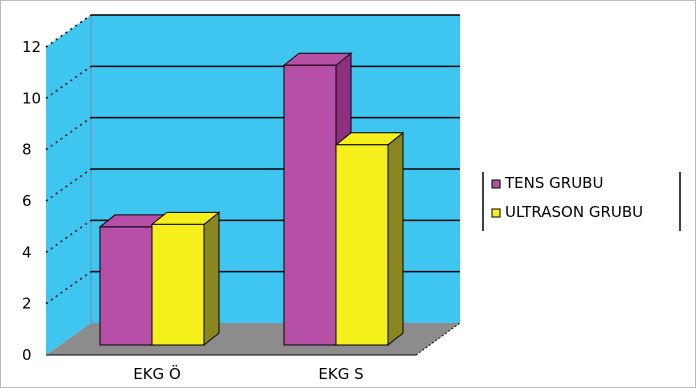  Describe the element at coordinates (27, 355) in the screenshot. I see `y-tick-label: 0` at that location.